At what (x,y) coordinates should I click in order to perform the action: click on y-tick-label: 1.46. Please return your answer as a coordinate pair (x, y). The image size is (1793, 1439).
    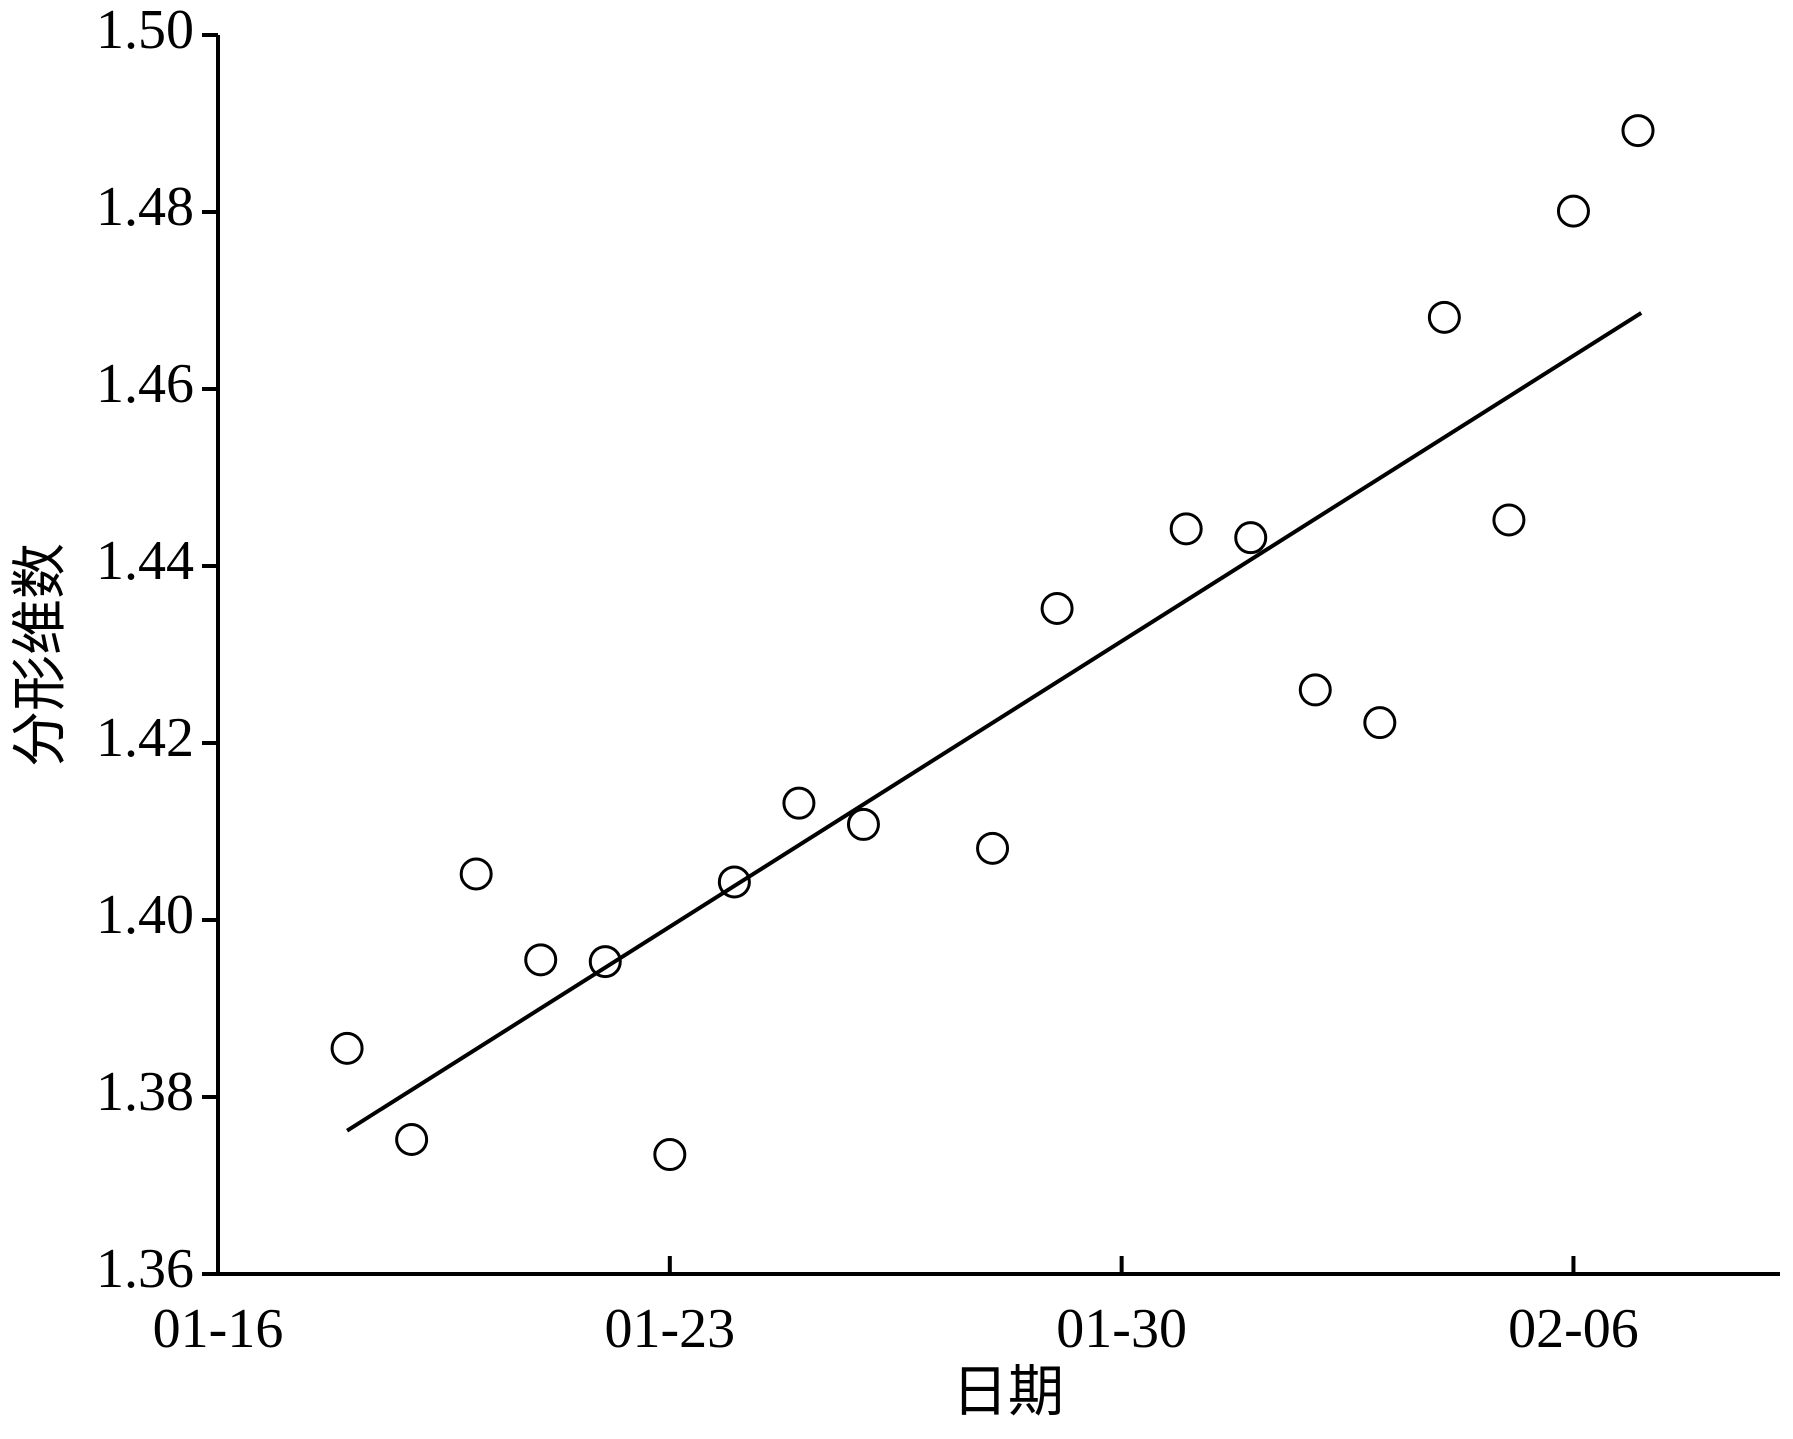
    Looking at the image, I should click on (145, 384).